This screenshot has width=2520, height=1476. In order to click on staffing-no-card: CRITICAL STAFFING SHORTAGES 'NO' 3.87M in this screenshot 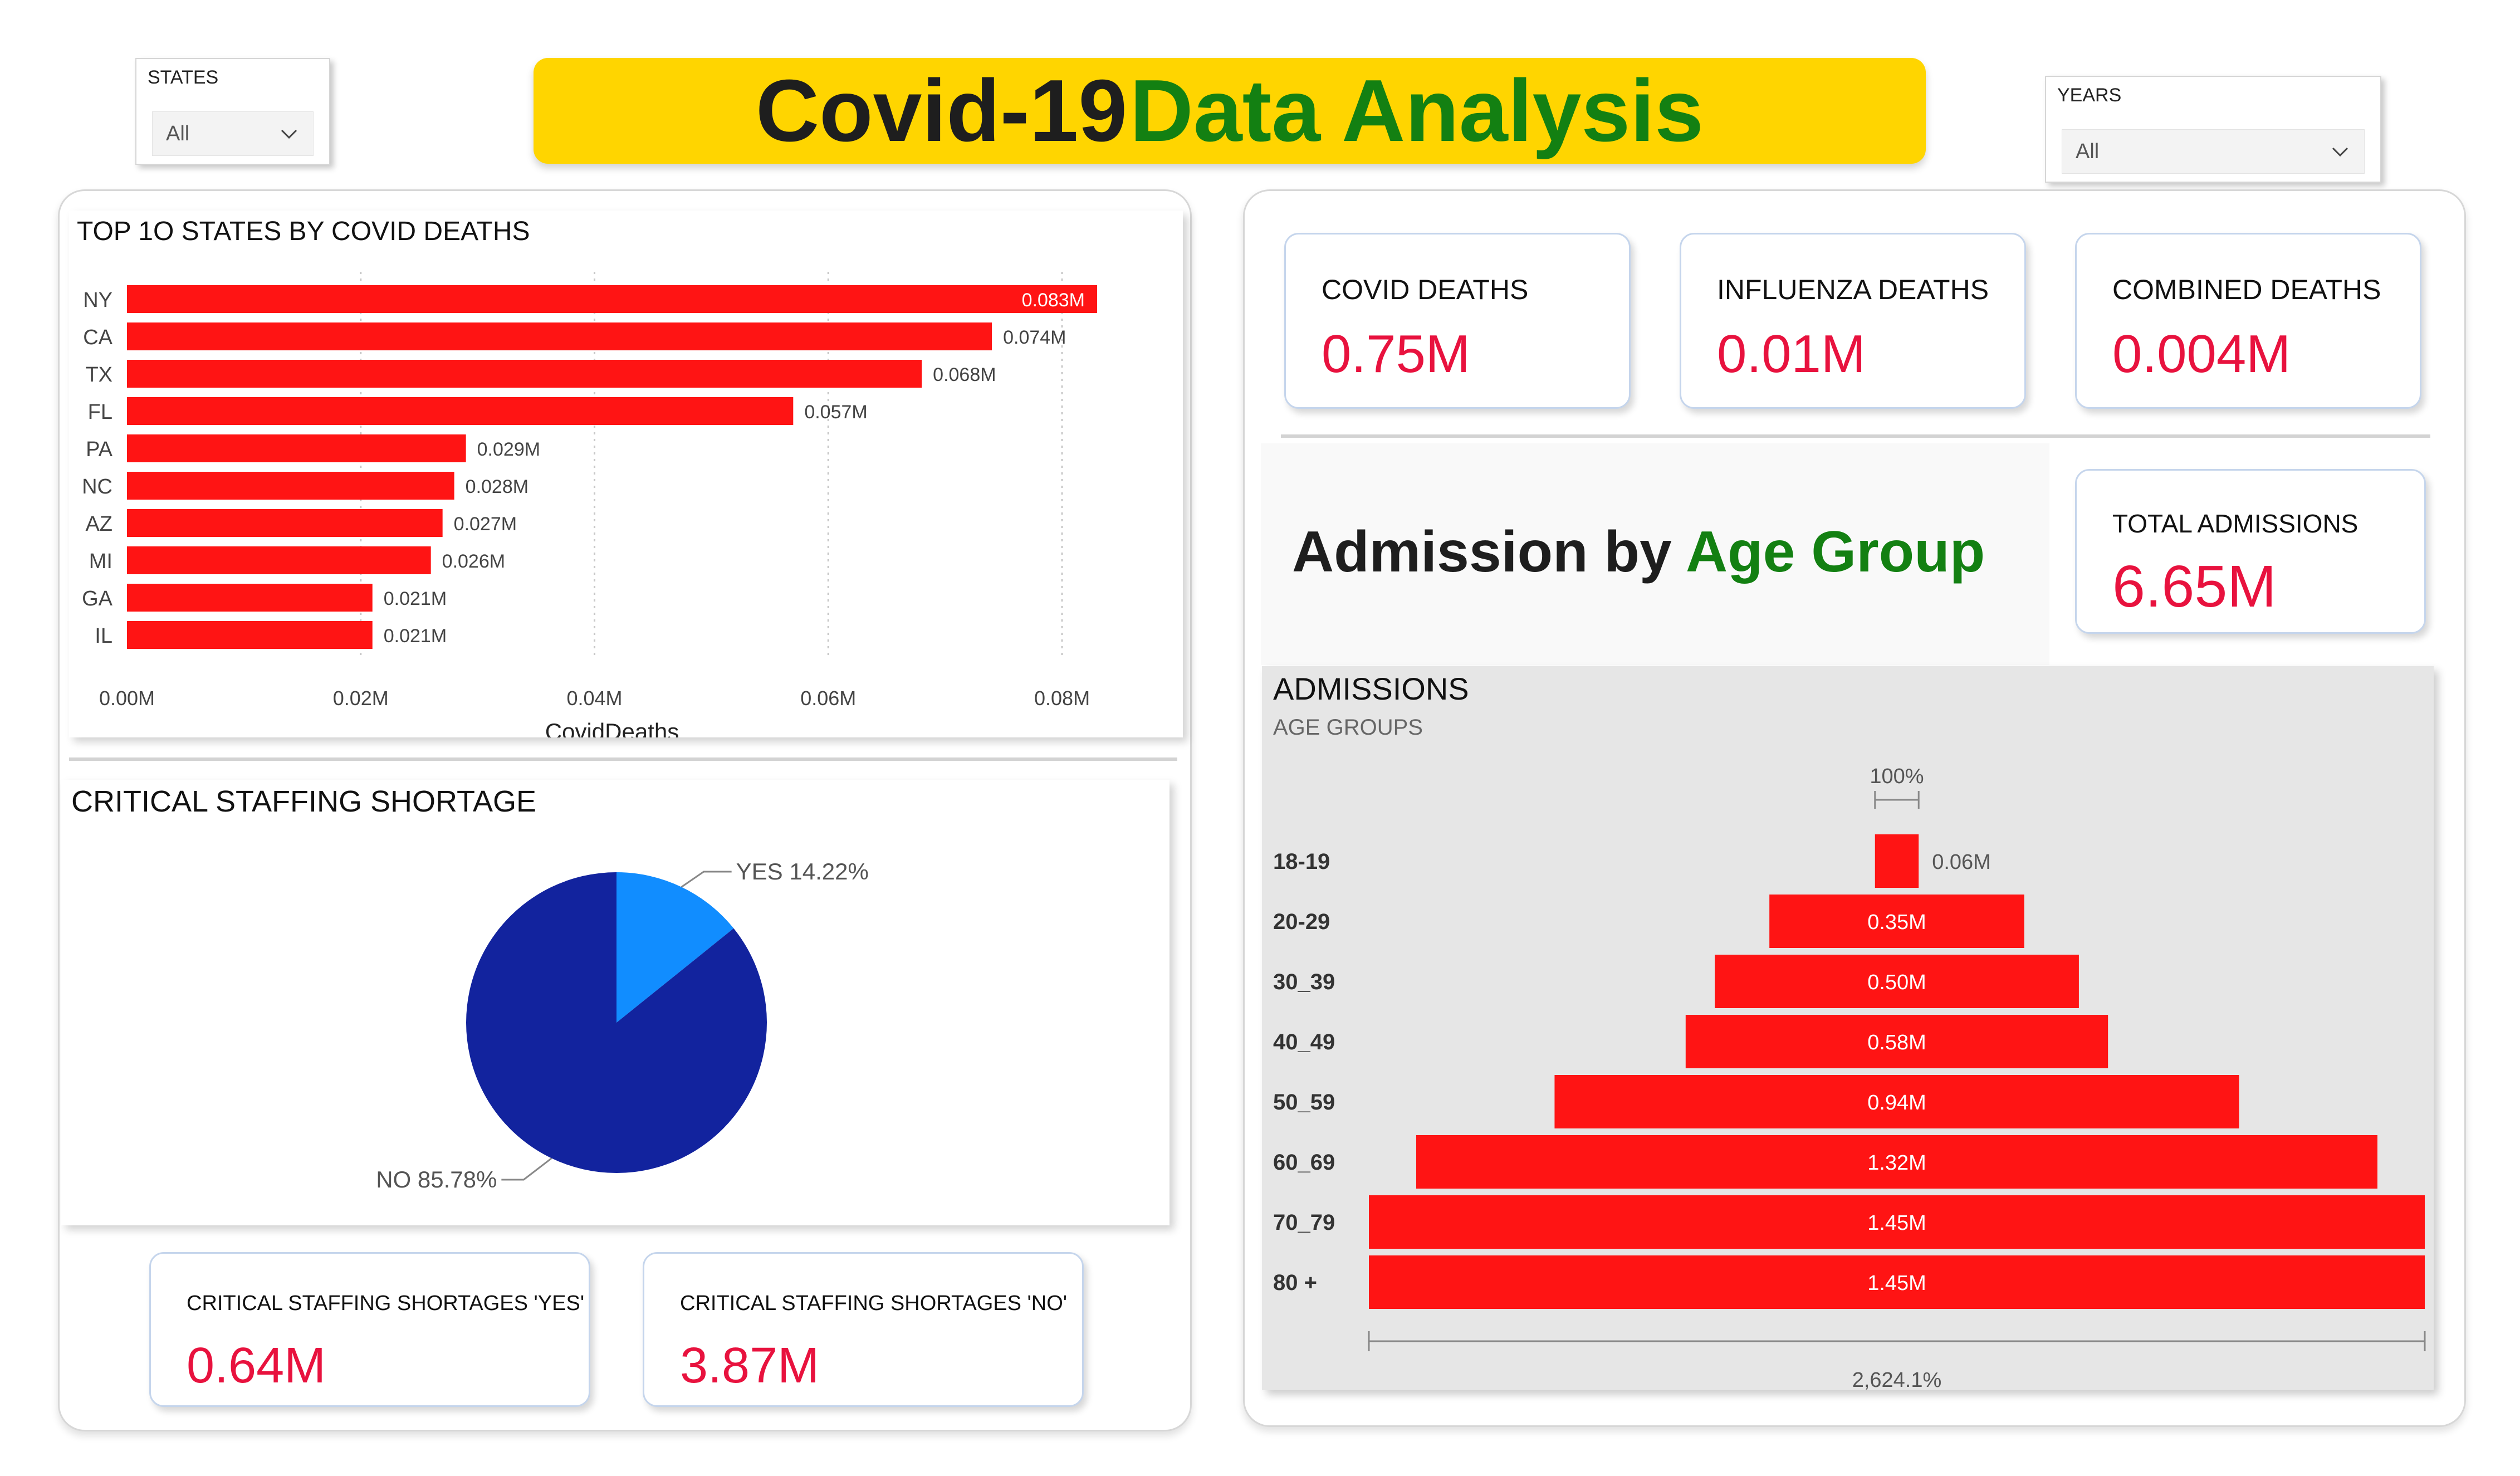, I will do `click(863, 1330)`.